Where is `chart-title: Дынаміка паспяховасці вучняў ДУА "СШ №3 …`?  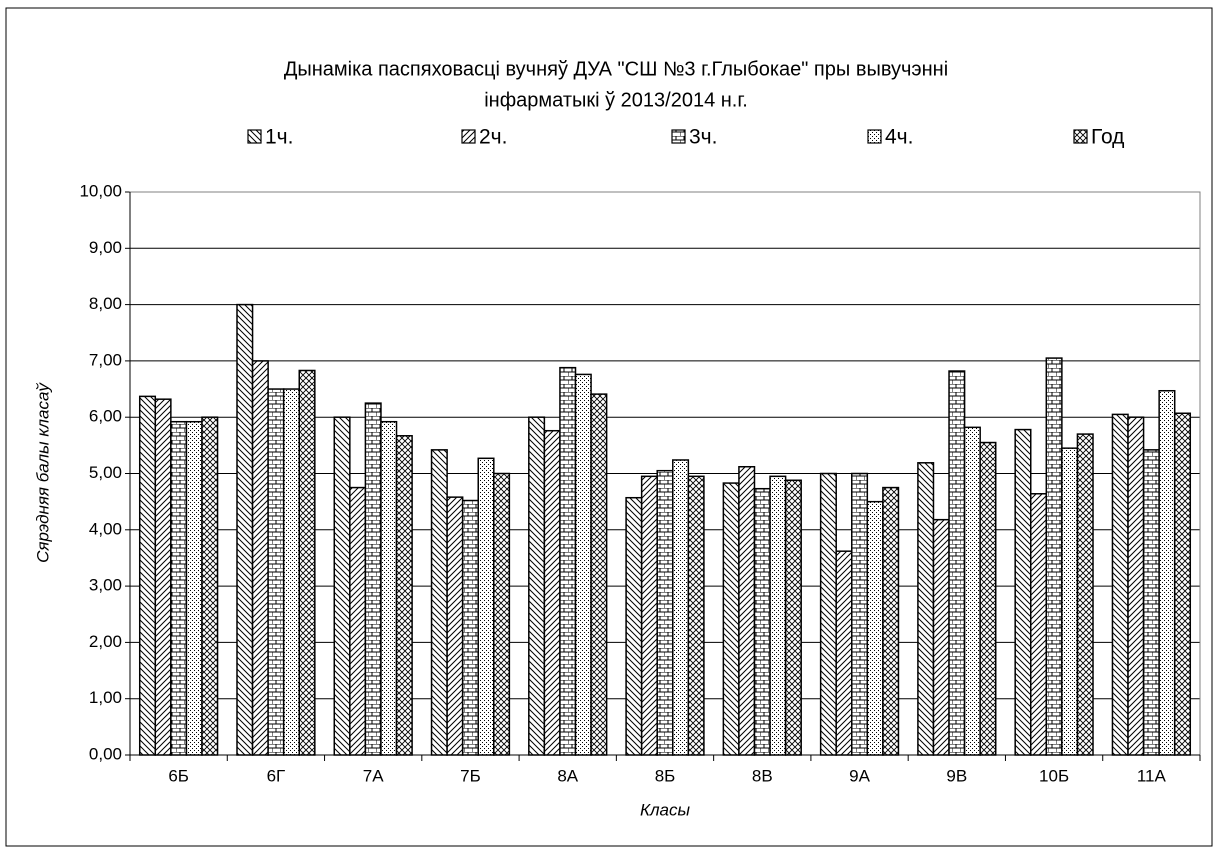 chart-title: Дынаміка паспяховасці вучняў ДУА "СШ №3 … is located at coordinates (616, 69).